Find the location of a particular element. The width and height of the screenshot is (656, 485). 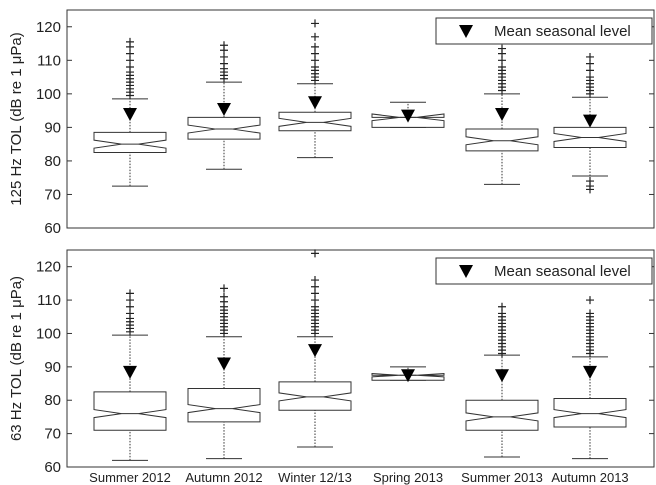

x-category-label: Winter 12/13 is located at coordinates (315, 477).